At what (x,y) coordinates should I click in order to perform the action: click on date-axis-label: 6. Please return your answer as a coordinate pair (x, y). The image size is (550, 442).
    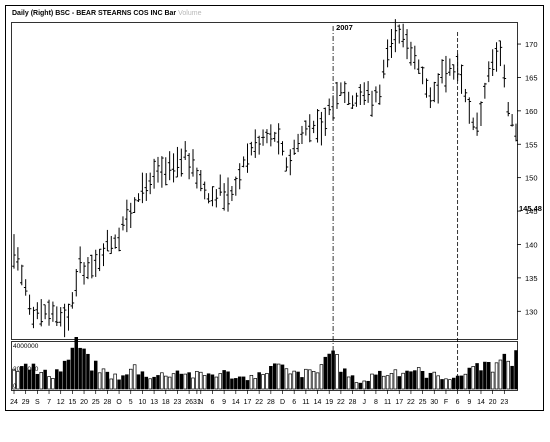
    Looking at the image, I should click on (458, 402).